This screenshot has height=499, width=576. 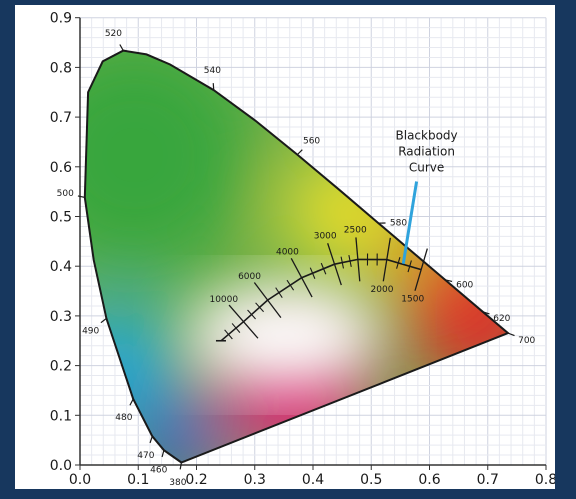 What do you see at coordinates (255, 480) in the screenshot?
I see `x-tick-label: 0.3` at bounding box center [255, 480].